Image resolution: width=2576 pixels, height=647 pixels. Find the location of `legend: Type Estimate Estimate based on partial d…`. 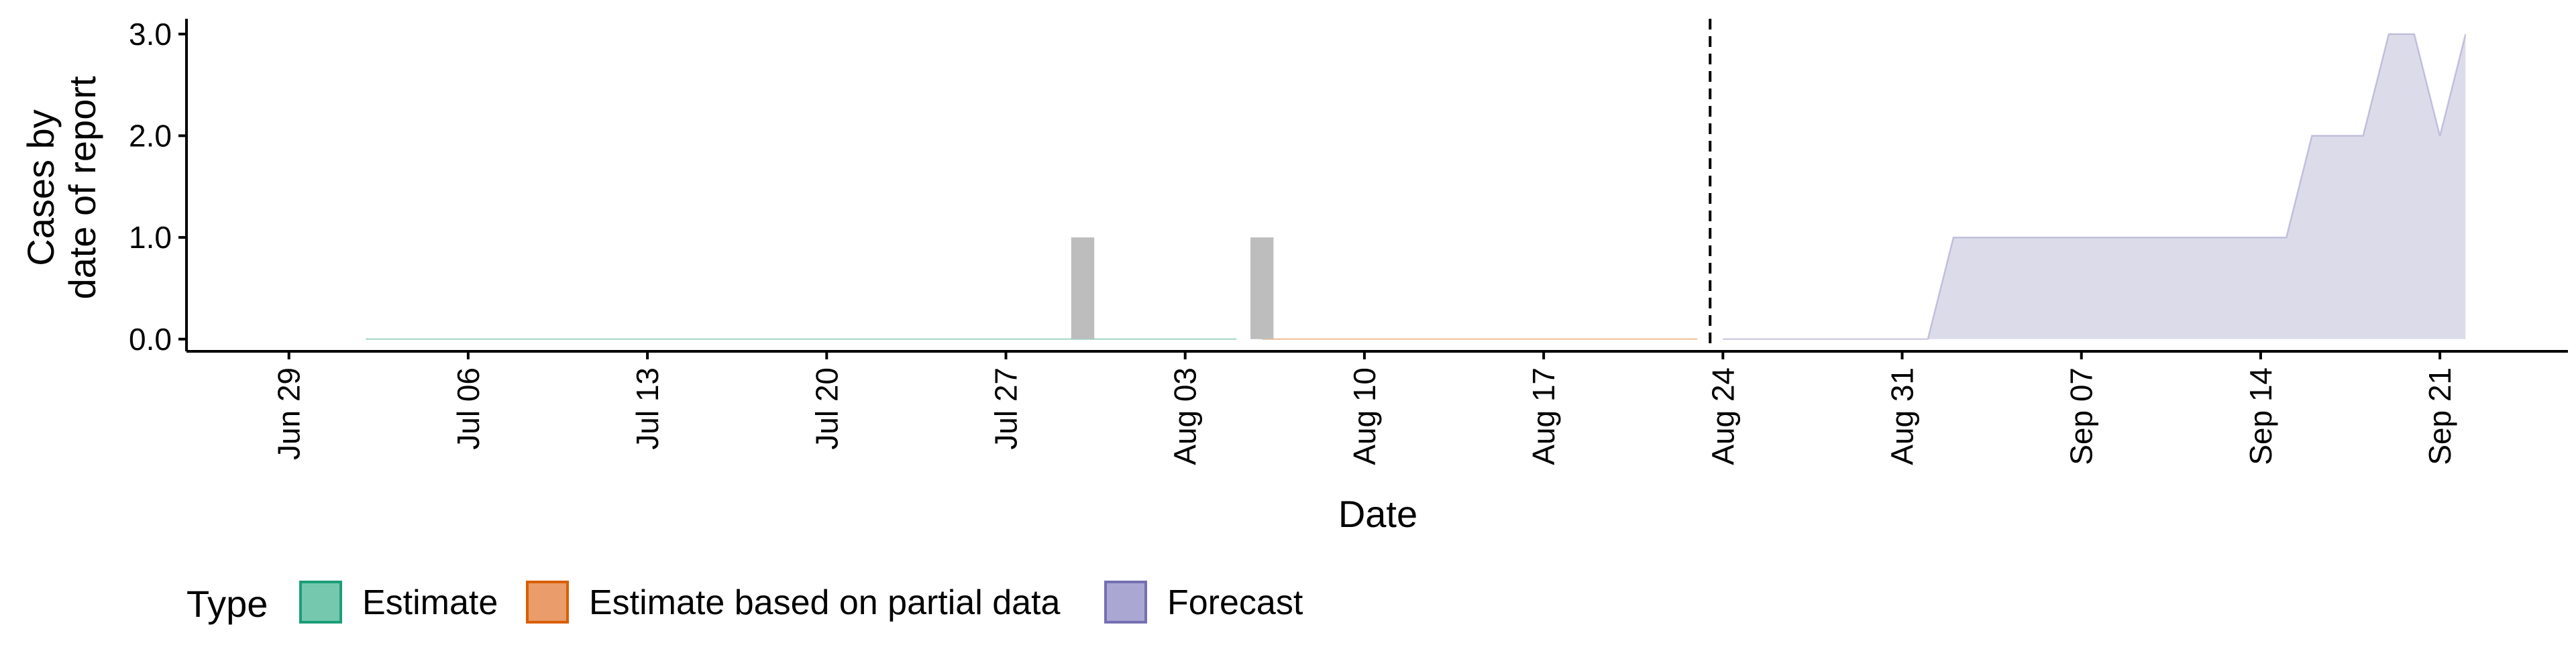

legend: Type Estimate Estimate based on partial d… is located at coordinates (744, 603).